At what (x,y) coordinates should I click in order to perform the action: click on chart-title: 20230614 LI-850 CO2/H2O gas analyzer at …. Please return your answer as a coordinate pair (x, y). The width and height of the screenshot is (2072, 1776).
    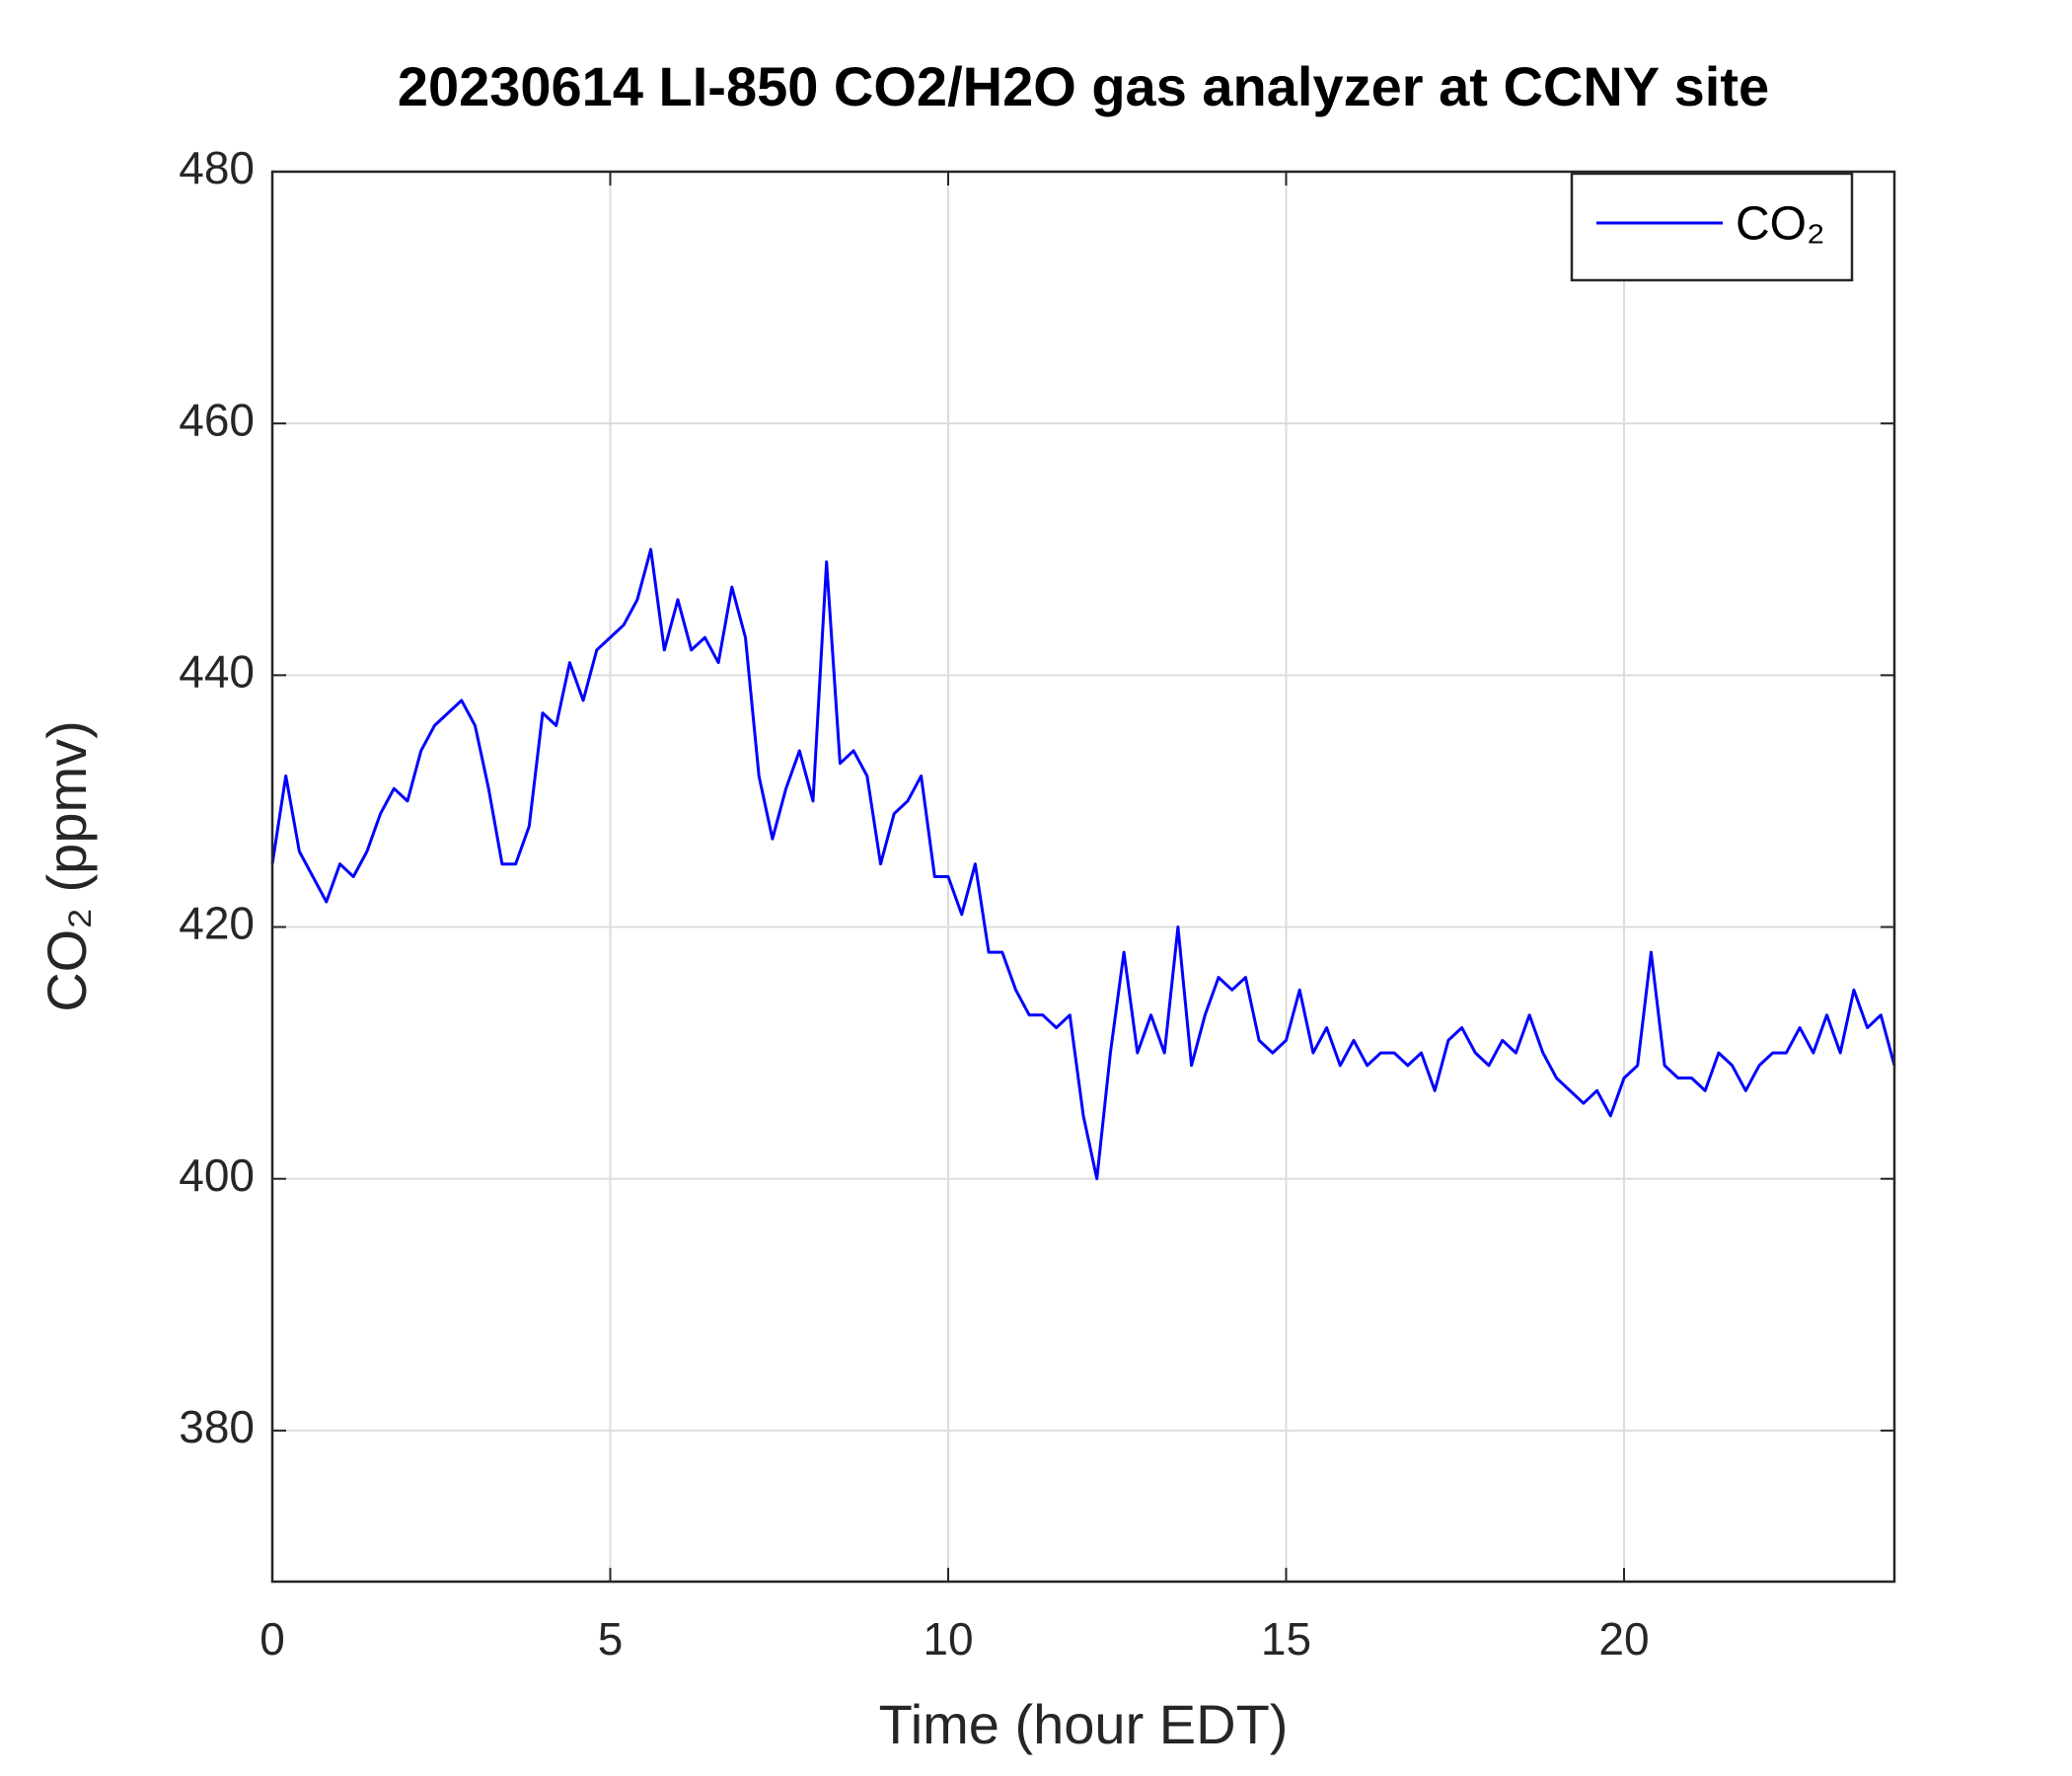
    Looking at the image, I should click on (1083, 86).